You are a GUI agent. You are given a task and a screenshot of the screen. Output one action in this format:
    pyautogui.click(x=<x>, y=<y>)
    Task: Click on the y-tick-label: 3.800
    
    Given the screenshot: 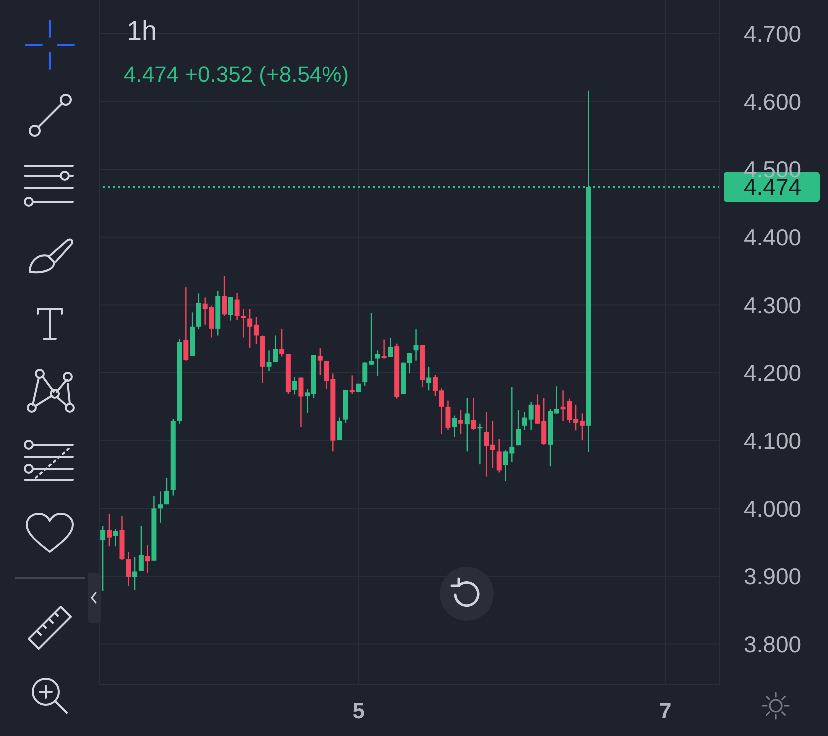 What is the action you would take?
    pyautogui.click(x=773, y=644)
    